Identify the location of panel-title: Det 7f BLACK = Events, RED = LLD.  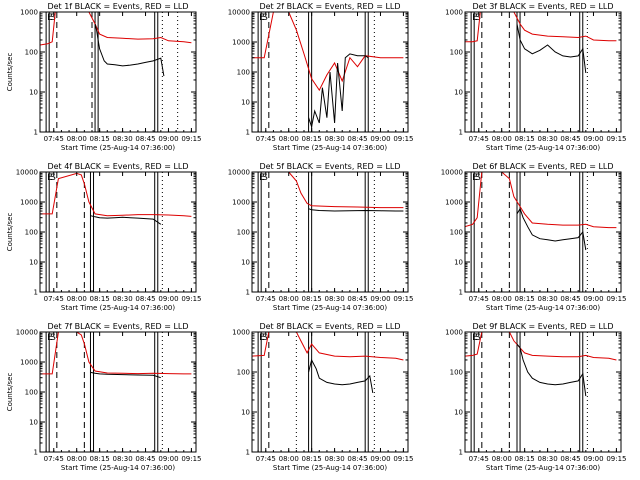
(117, 326).